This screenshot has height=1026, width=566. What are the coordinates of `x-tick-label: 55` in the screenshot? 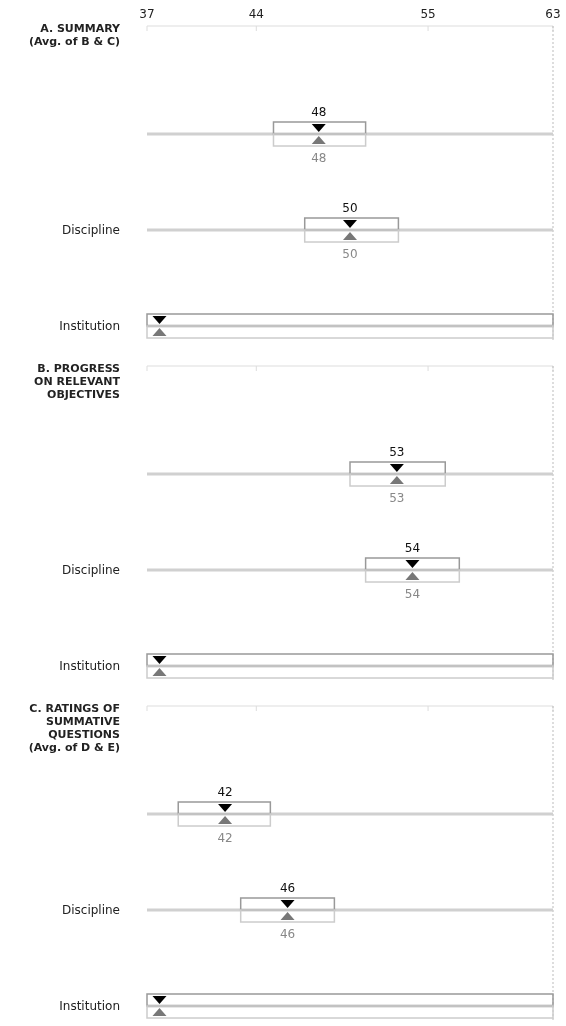 It's located at (428, 14).